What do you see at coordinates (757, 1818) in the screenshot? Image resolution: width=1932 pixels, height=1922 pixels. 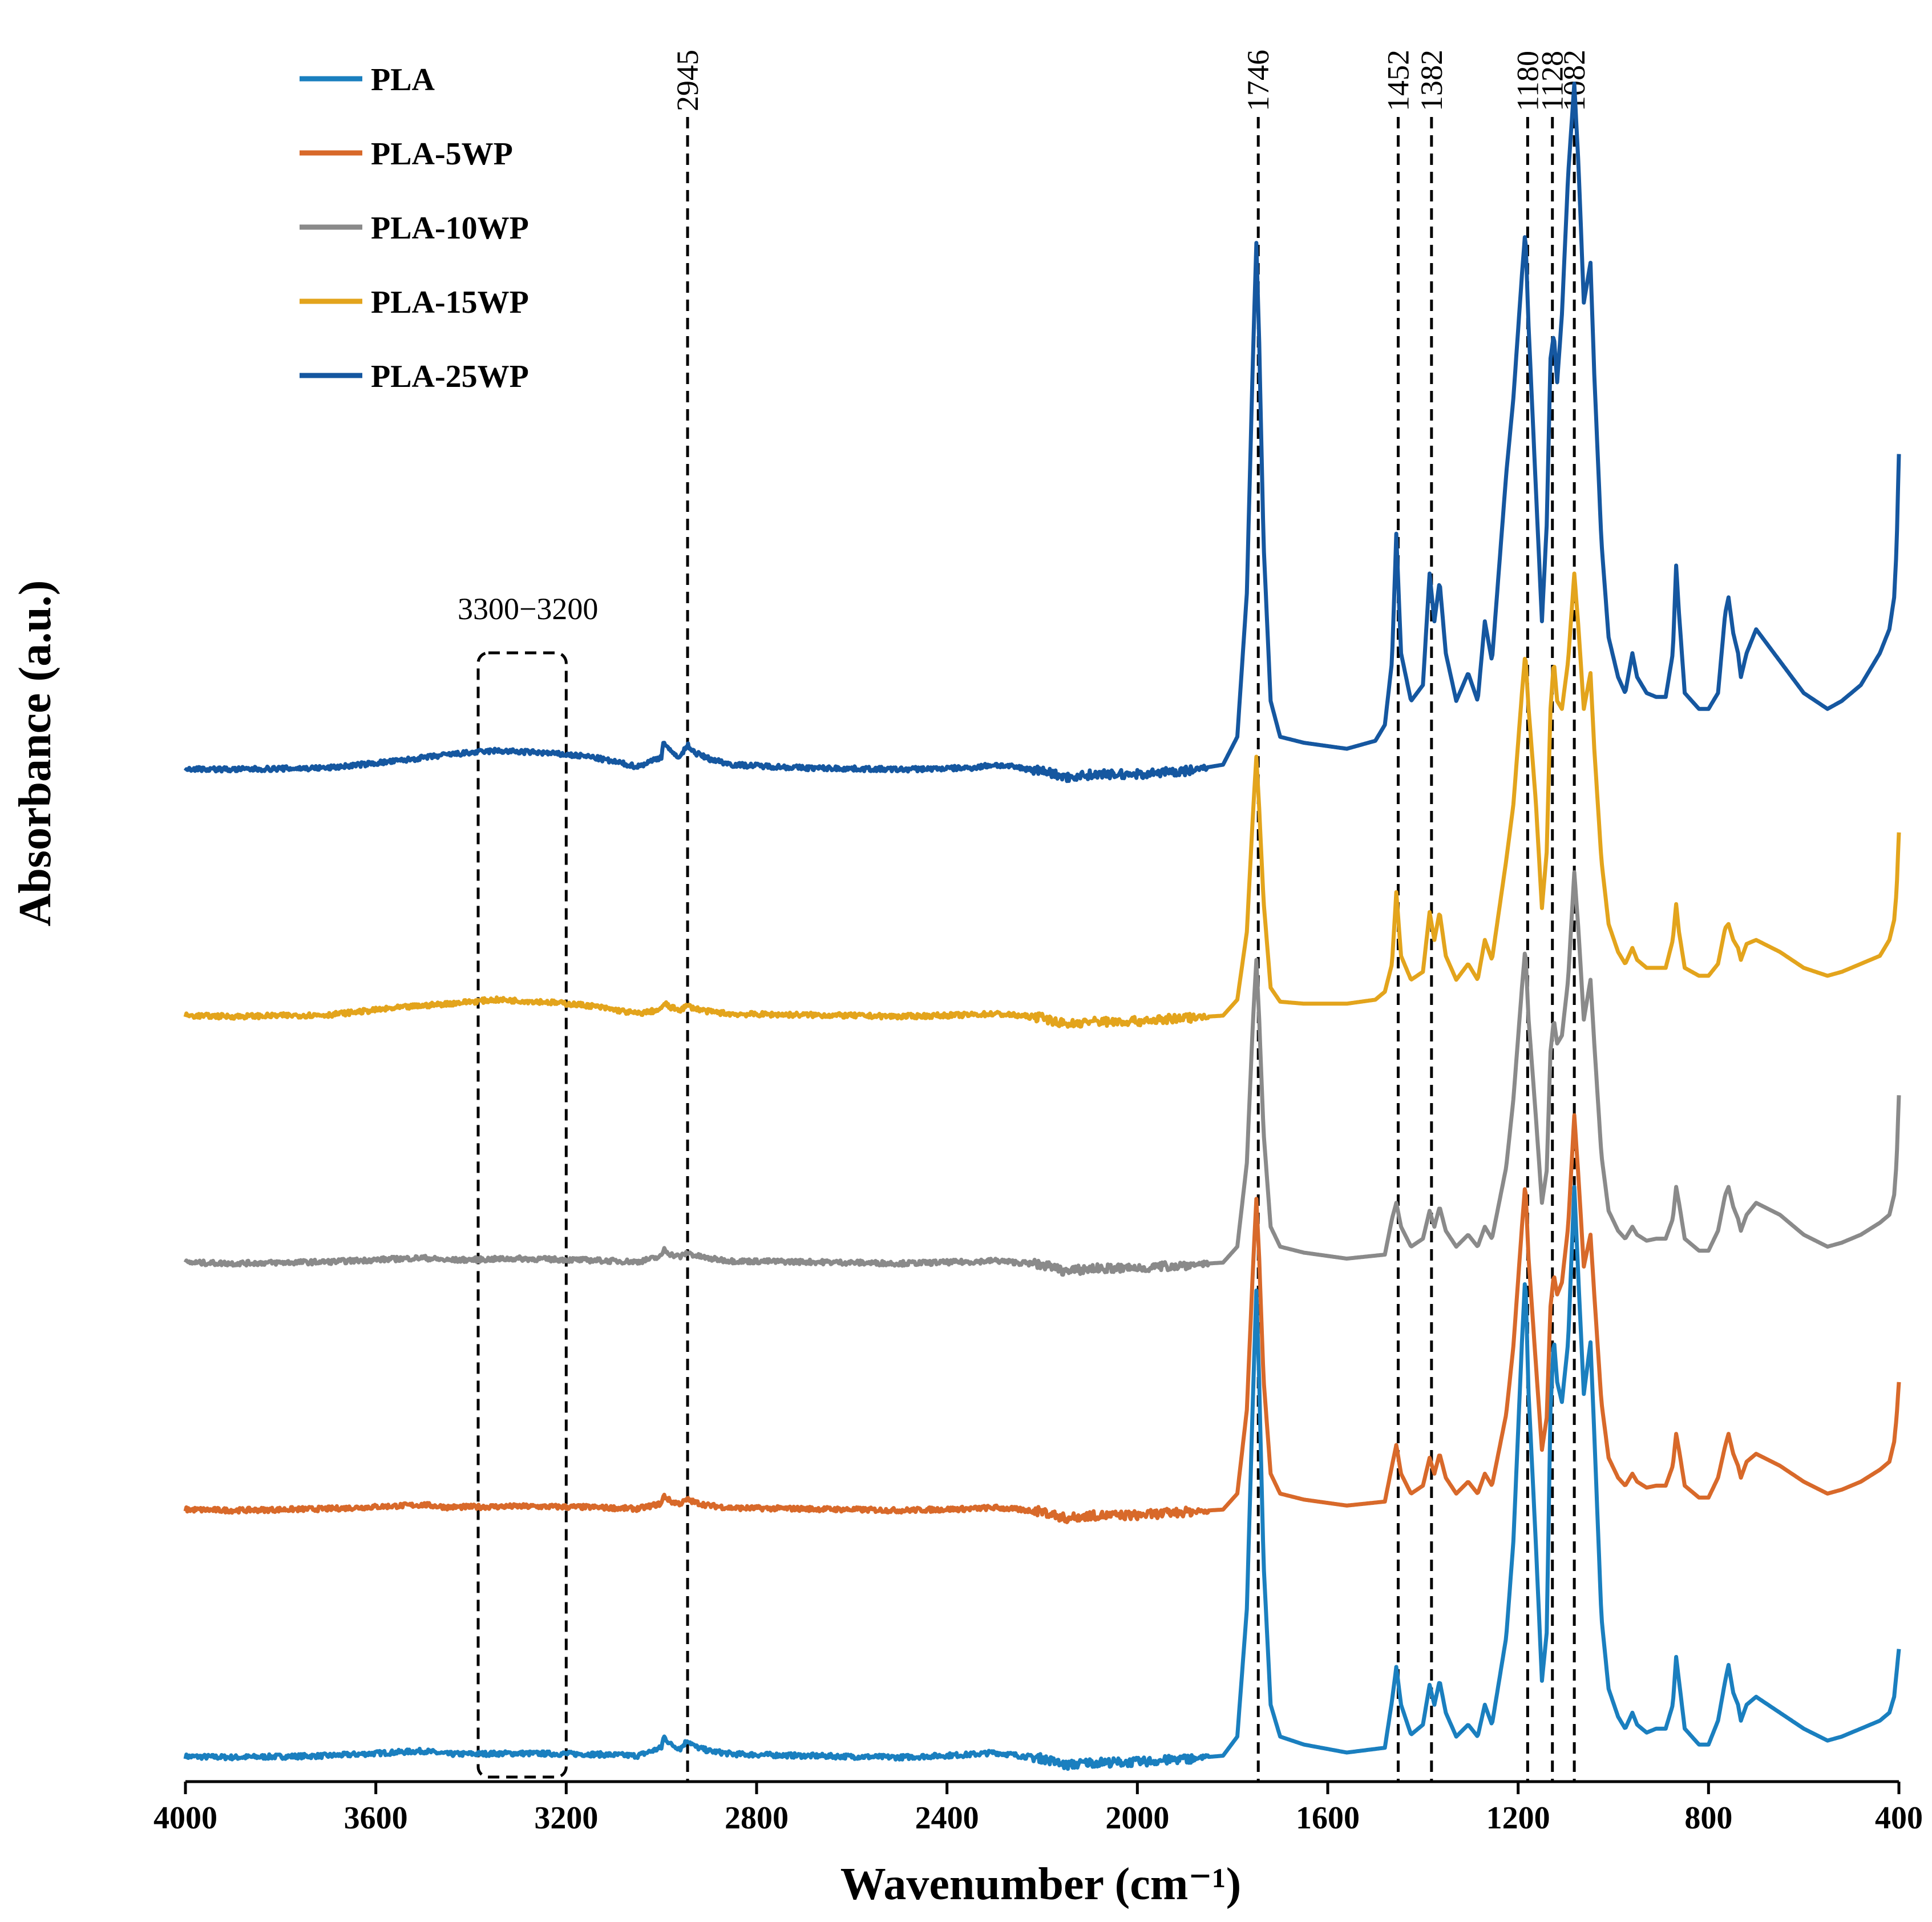 I see `x-tick-label-2800: 2800` at bounding box center [757, 1818].